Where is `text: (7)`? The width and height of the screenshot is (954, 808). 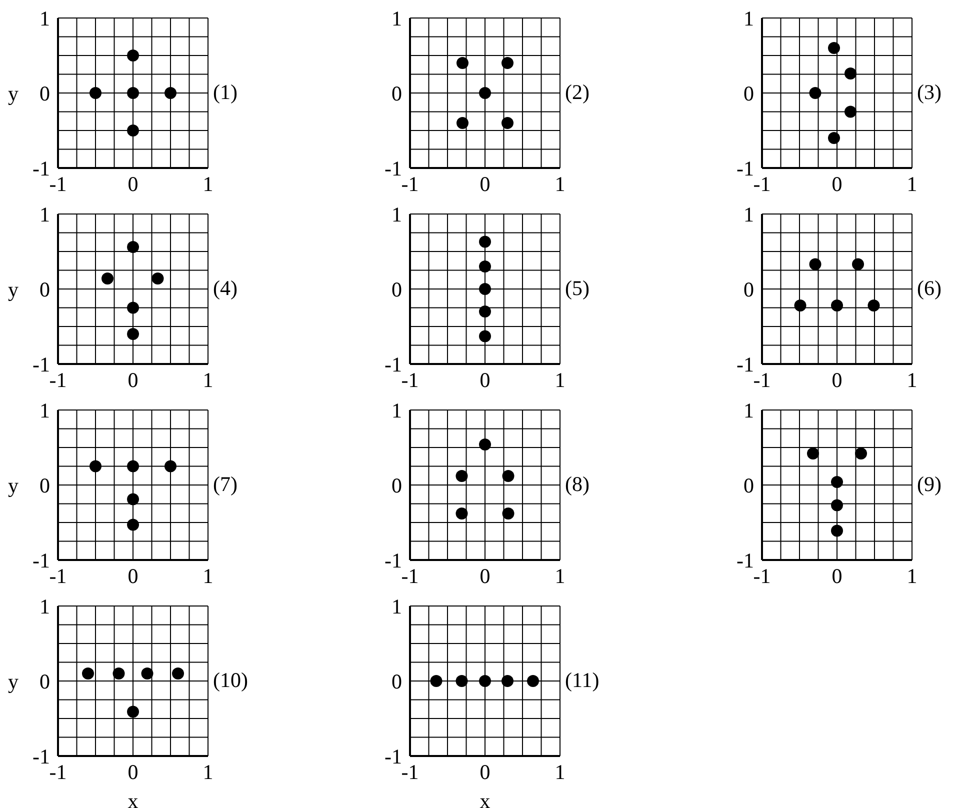
text: (7) is located at coordinates (225, 484).